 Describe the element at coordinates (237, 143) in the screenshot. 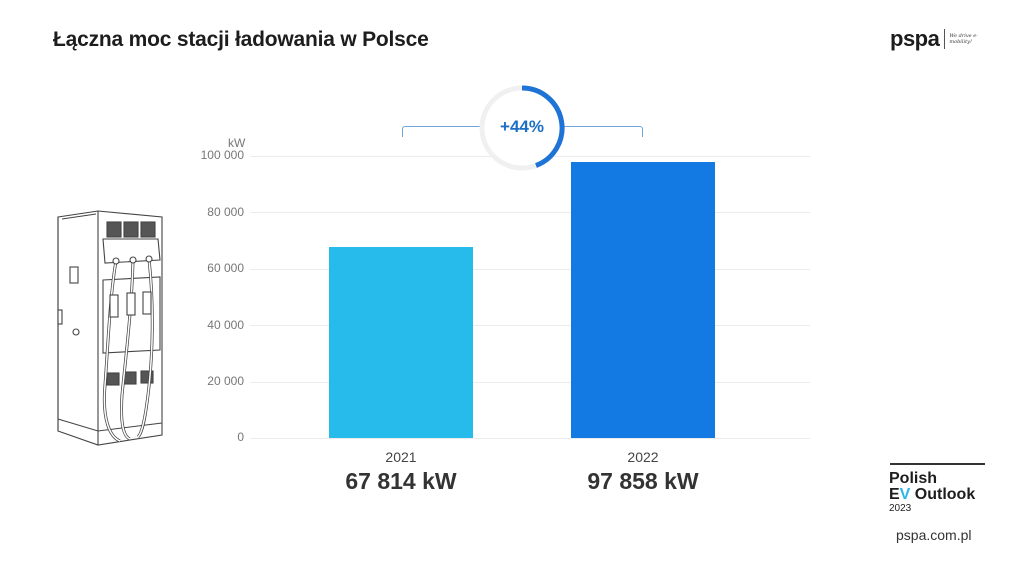

I see `y-axis-unit: kW` at that location.